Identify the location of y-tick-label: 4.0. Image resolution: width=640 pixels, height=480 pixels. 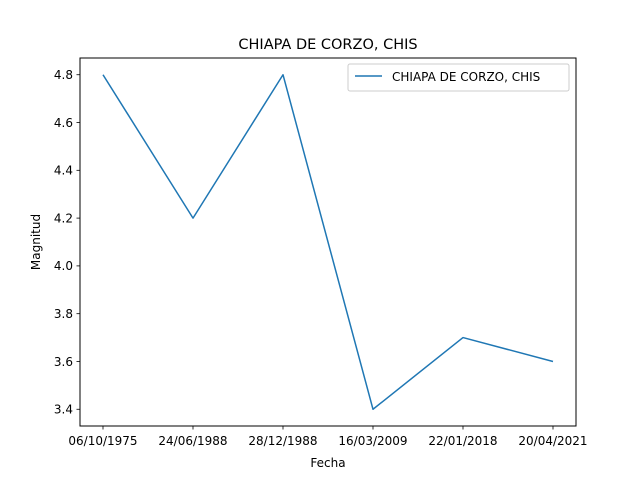
(63, 266).